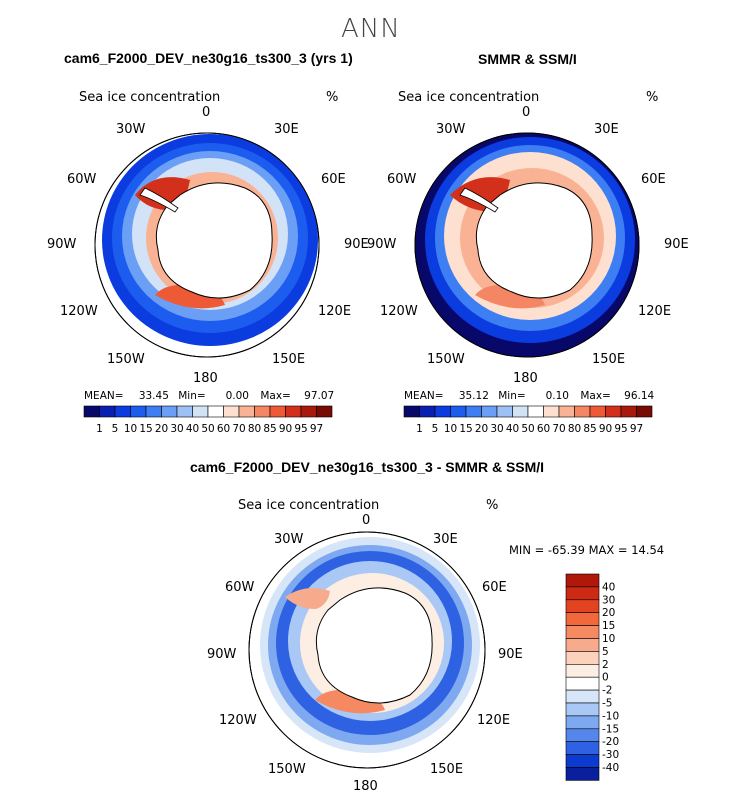 This screenshot has height=797, width=733. What do you see at coordinates (605, 678) in the screenshot?
I see `colorbar-tick-label: 0` at bounding box center [605, 678].